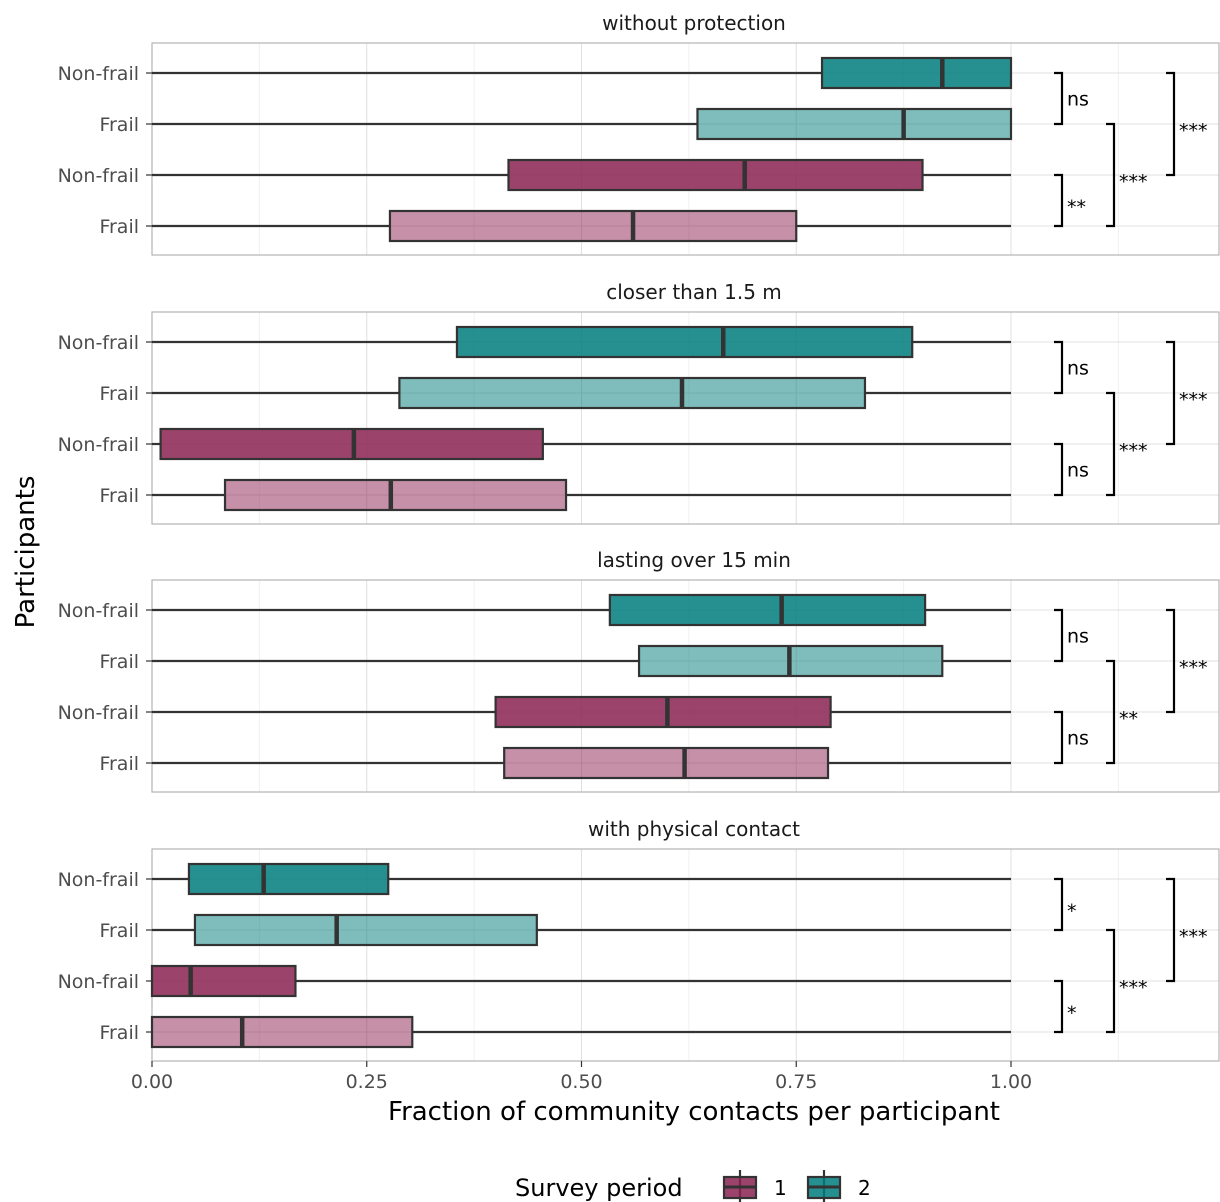 The height and width of the screenshot is (1202, 1220). What do you see at coordinates (796, 1082) in the screenshot?
I see `x-tick-label: 0.75` at bounding box center [796, 1082].